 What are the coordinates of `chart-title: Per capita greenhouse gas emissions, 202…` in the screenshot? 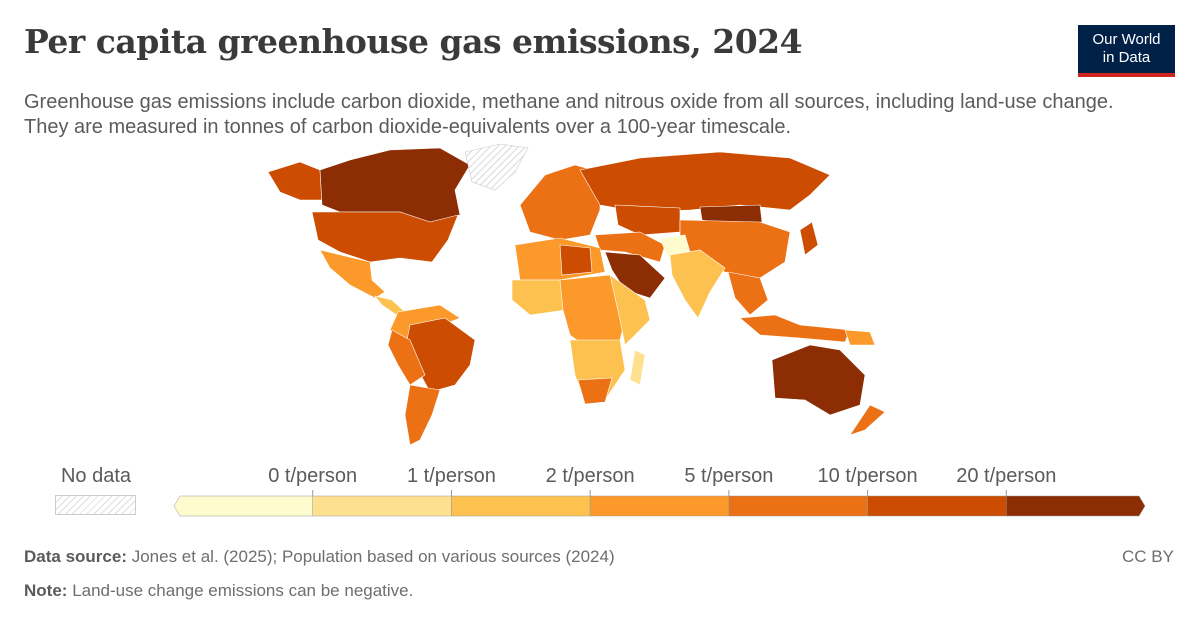 It's located at (413, 41).